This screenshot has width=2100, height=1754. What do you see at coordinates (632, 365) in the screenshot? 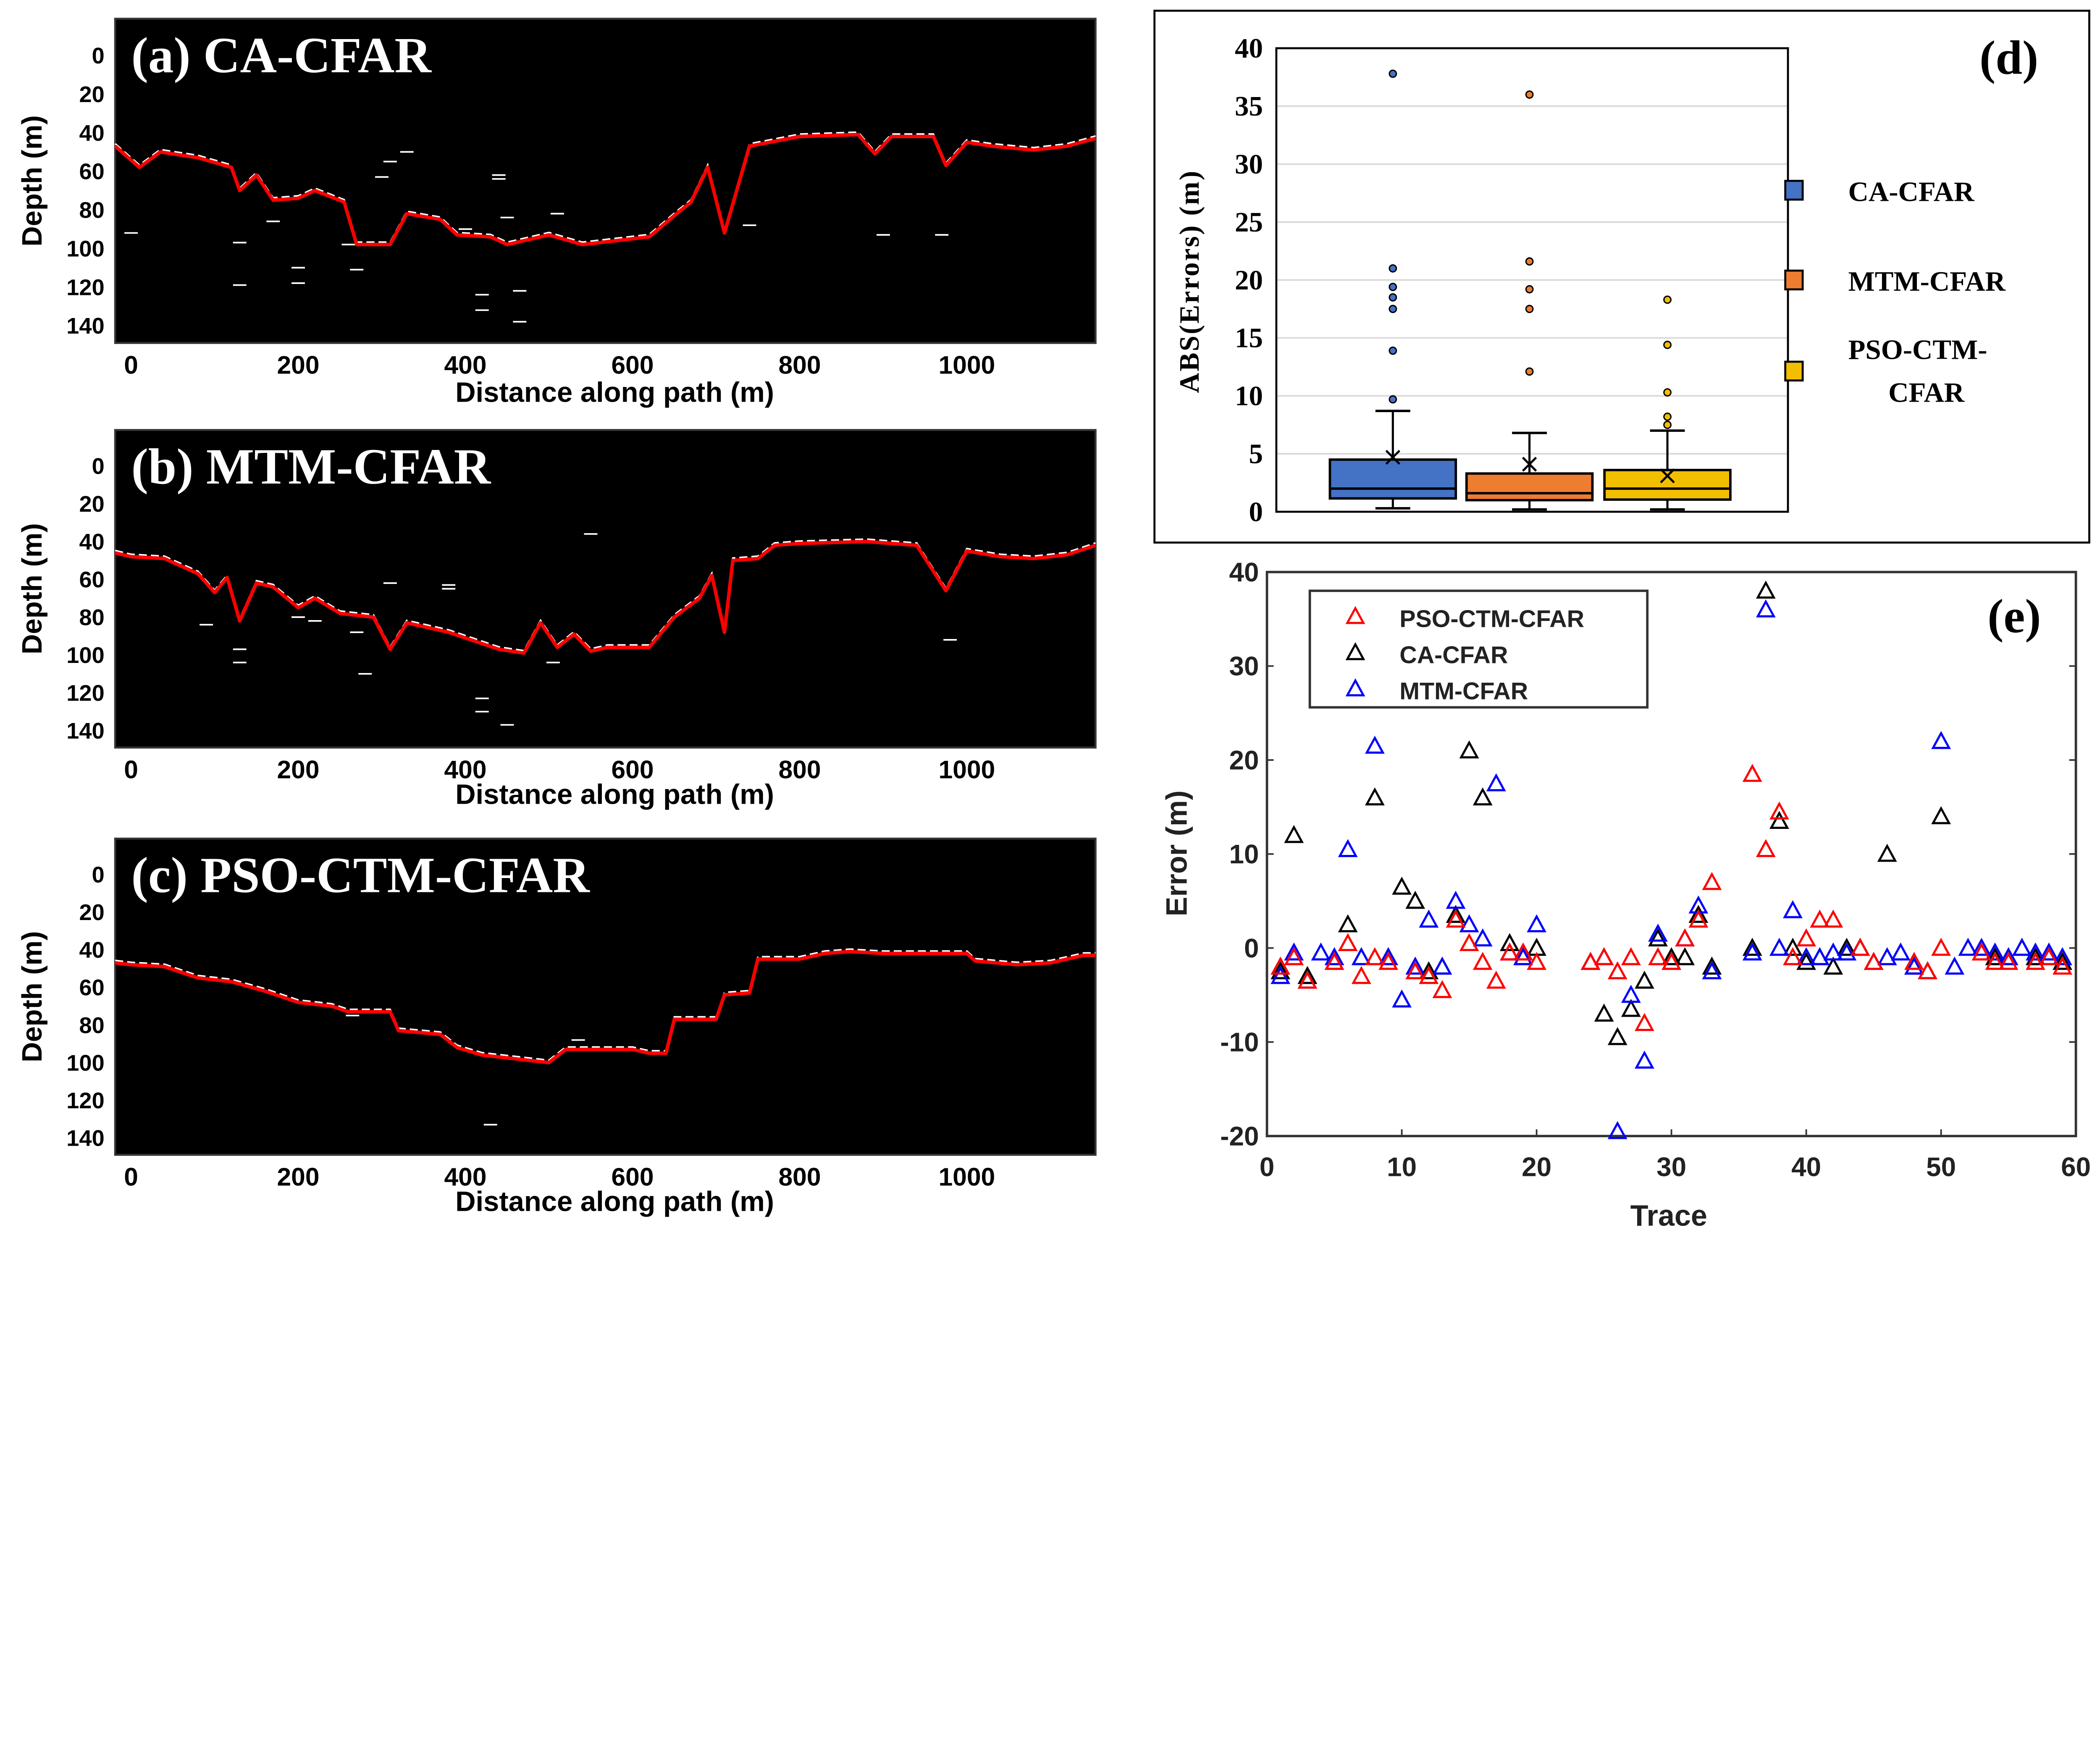
I see `x-tick-label: 600` at bounding box center [632, 365].